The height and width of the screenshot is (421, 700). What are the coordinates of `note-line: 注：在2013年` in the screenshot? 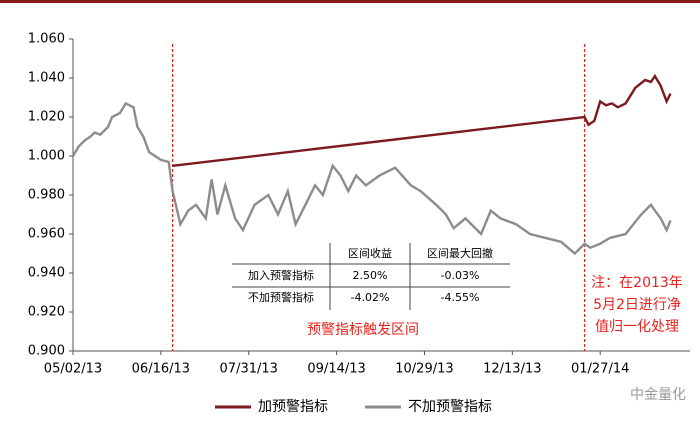 It's located at (637, 283).